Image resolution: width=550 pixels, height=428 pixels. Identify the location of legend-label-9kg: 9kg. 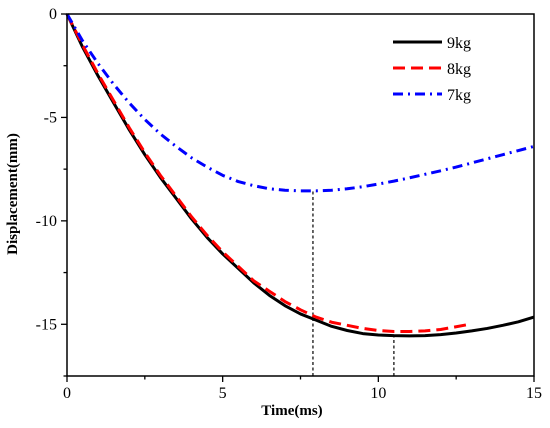
(459, 43).